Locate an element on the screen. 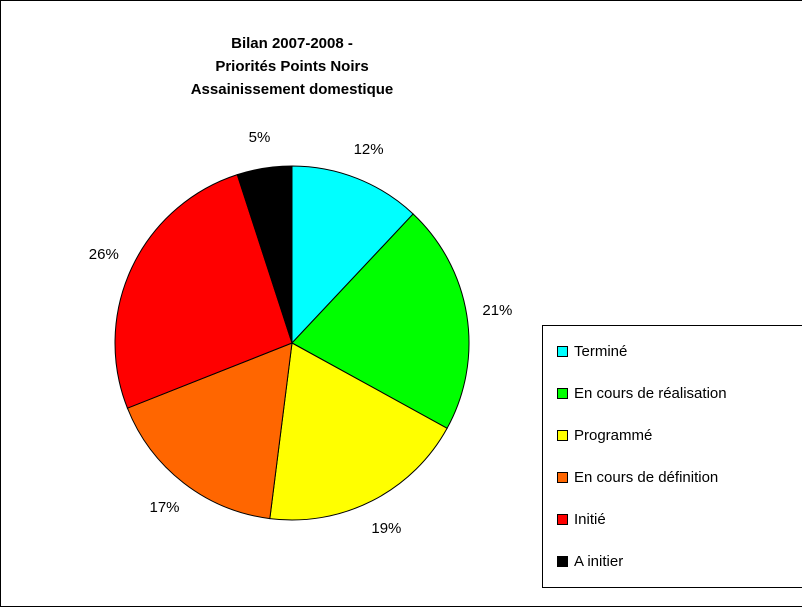  legend-item-en-cours-de-realisation: En cours de réalisation is located at coordinates (642, 393).